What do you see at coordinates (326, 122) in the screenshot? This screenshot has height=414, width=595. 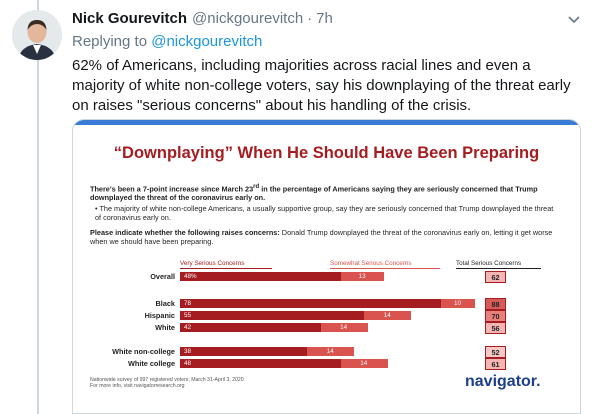 I see `card-top-bar` at bounding box center [326, 122].